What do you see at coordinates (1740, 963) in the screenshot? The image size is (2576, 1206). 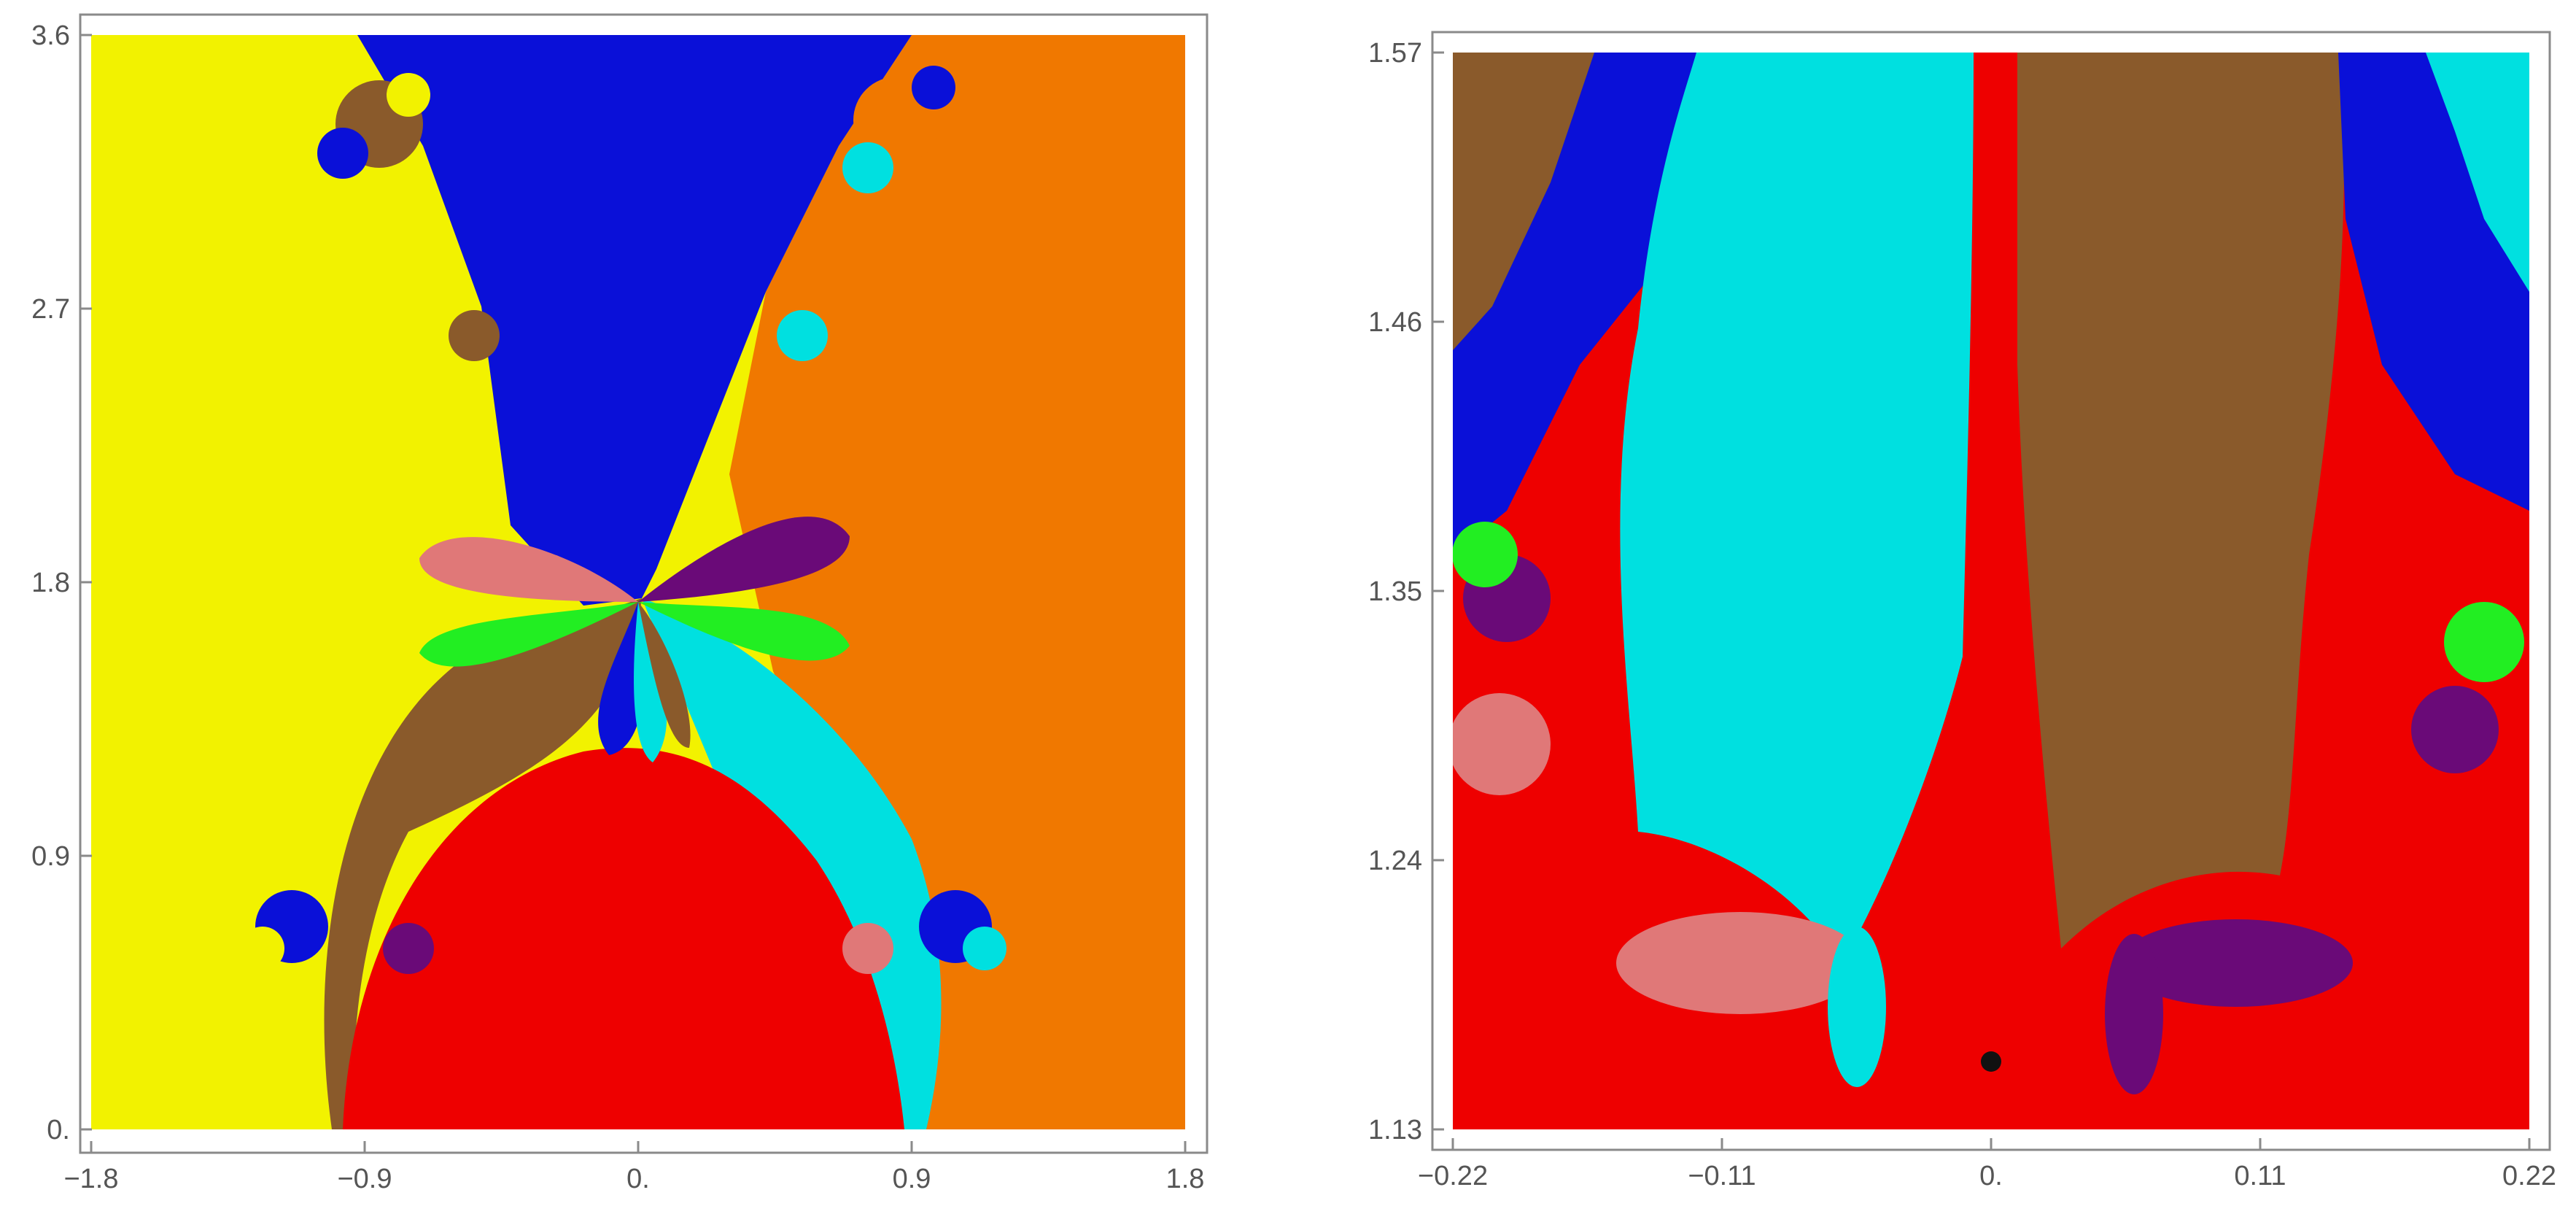 I see `petal-pink-right` at bounding box center [1740, 963].